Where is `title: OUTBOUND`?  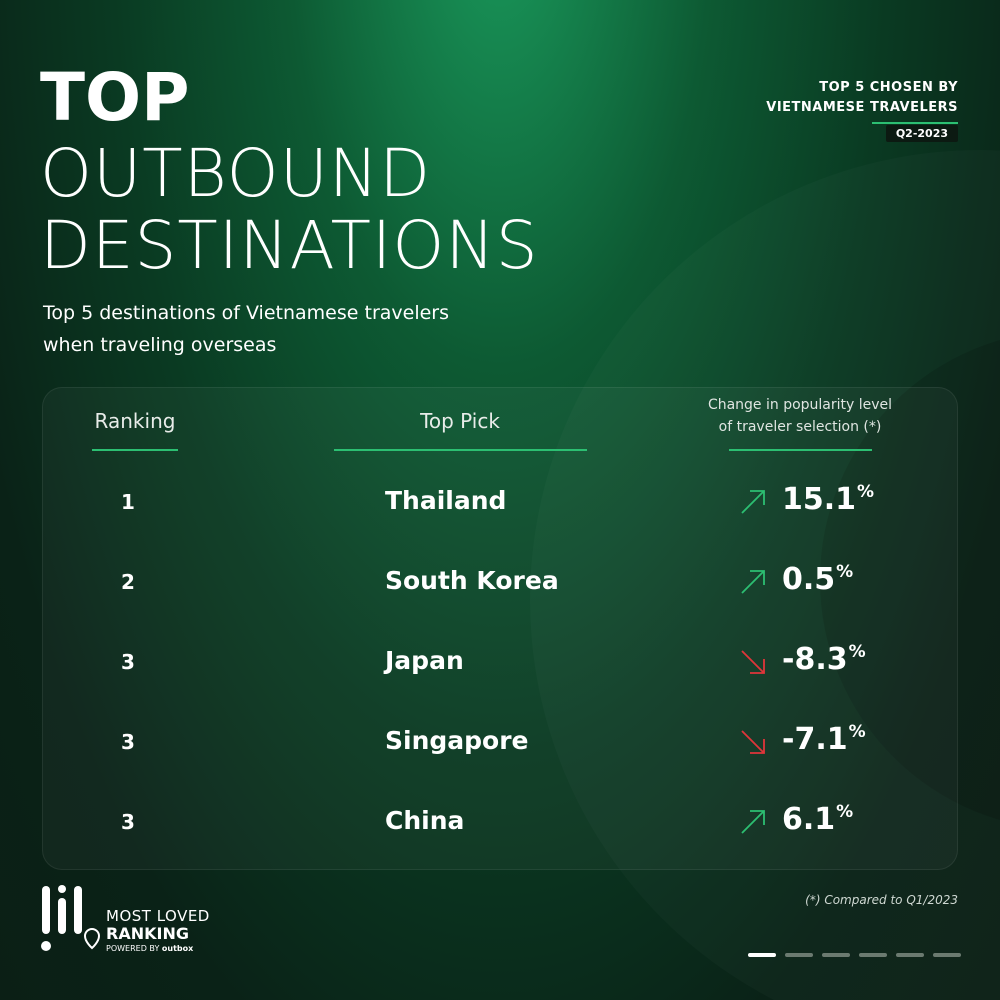
title: OUTBOUND is located at coordinates (236, 173).